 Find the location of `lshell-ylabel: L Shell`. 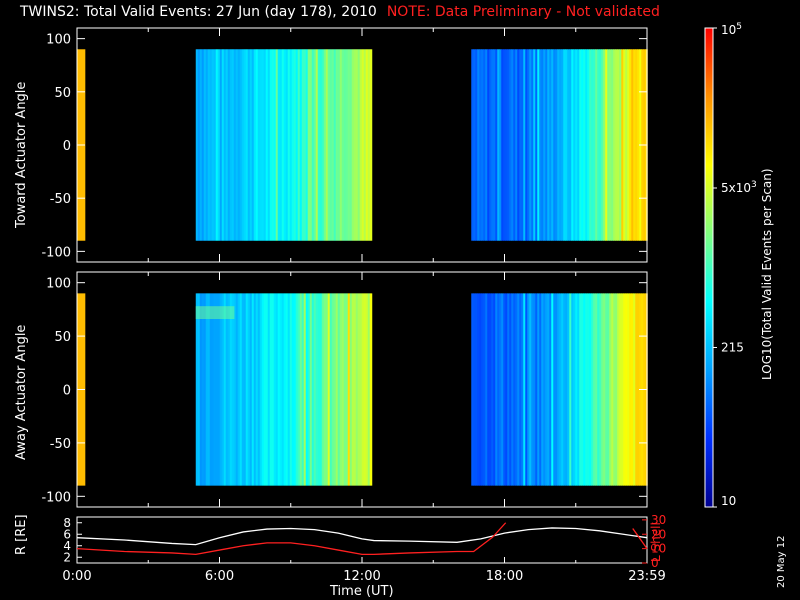

lshell-ylabel: L Shell is located at coordinates (656, 542).